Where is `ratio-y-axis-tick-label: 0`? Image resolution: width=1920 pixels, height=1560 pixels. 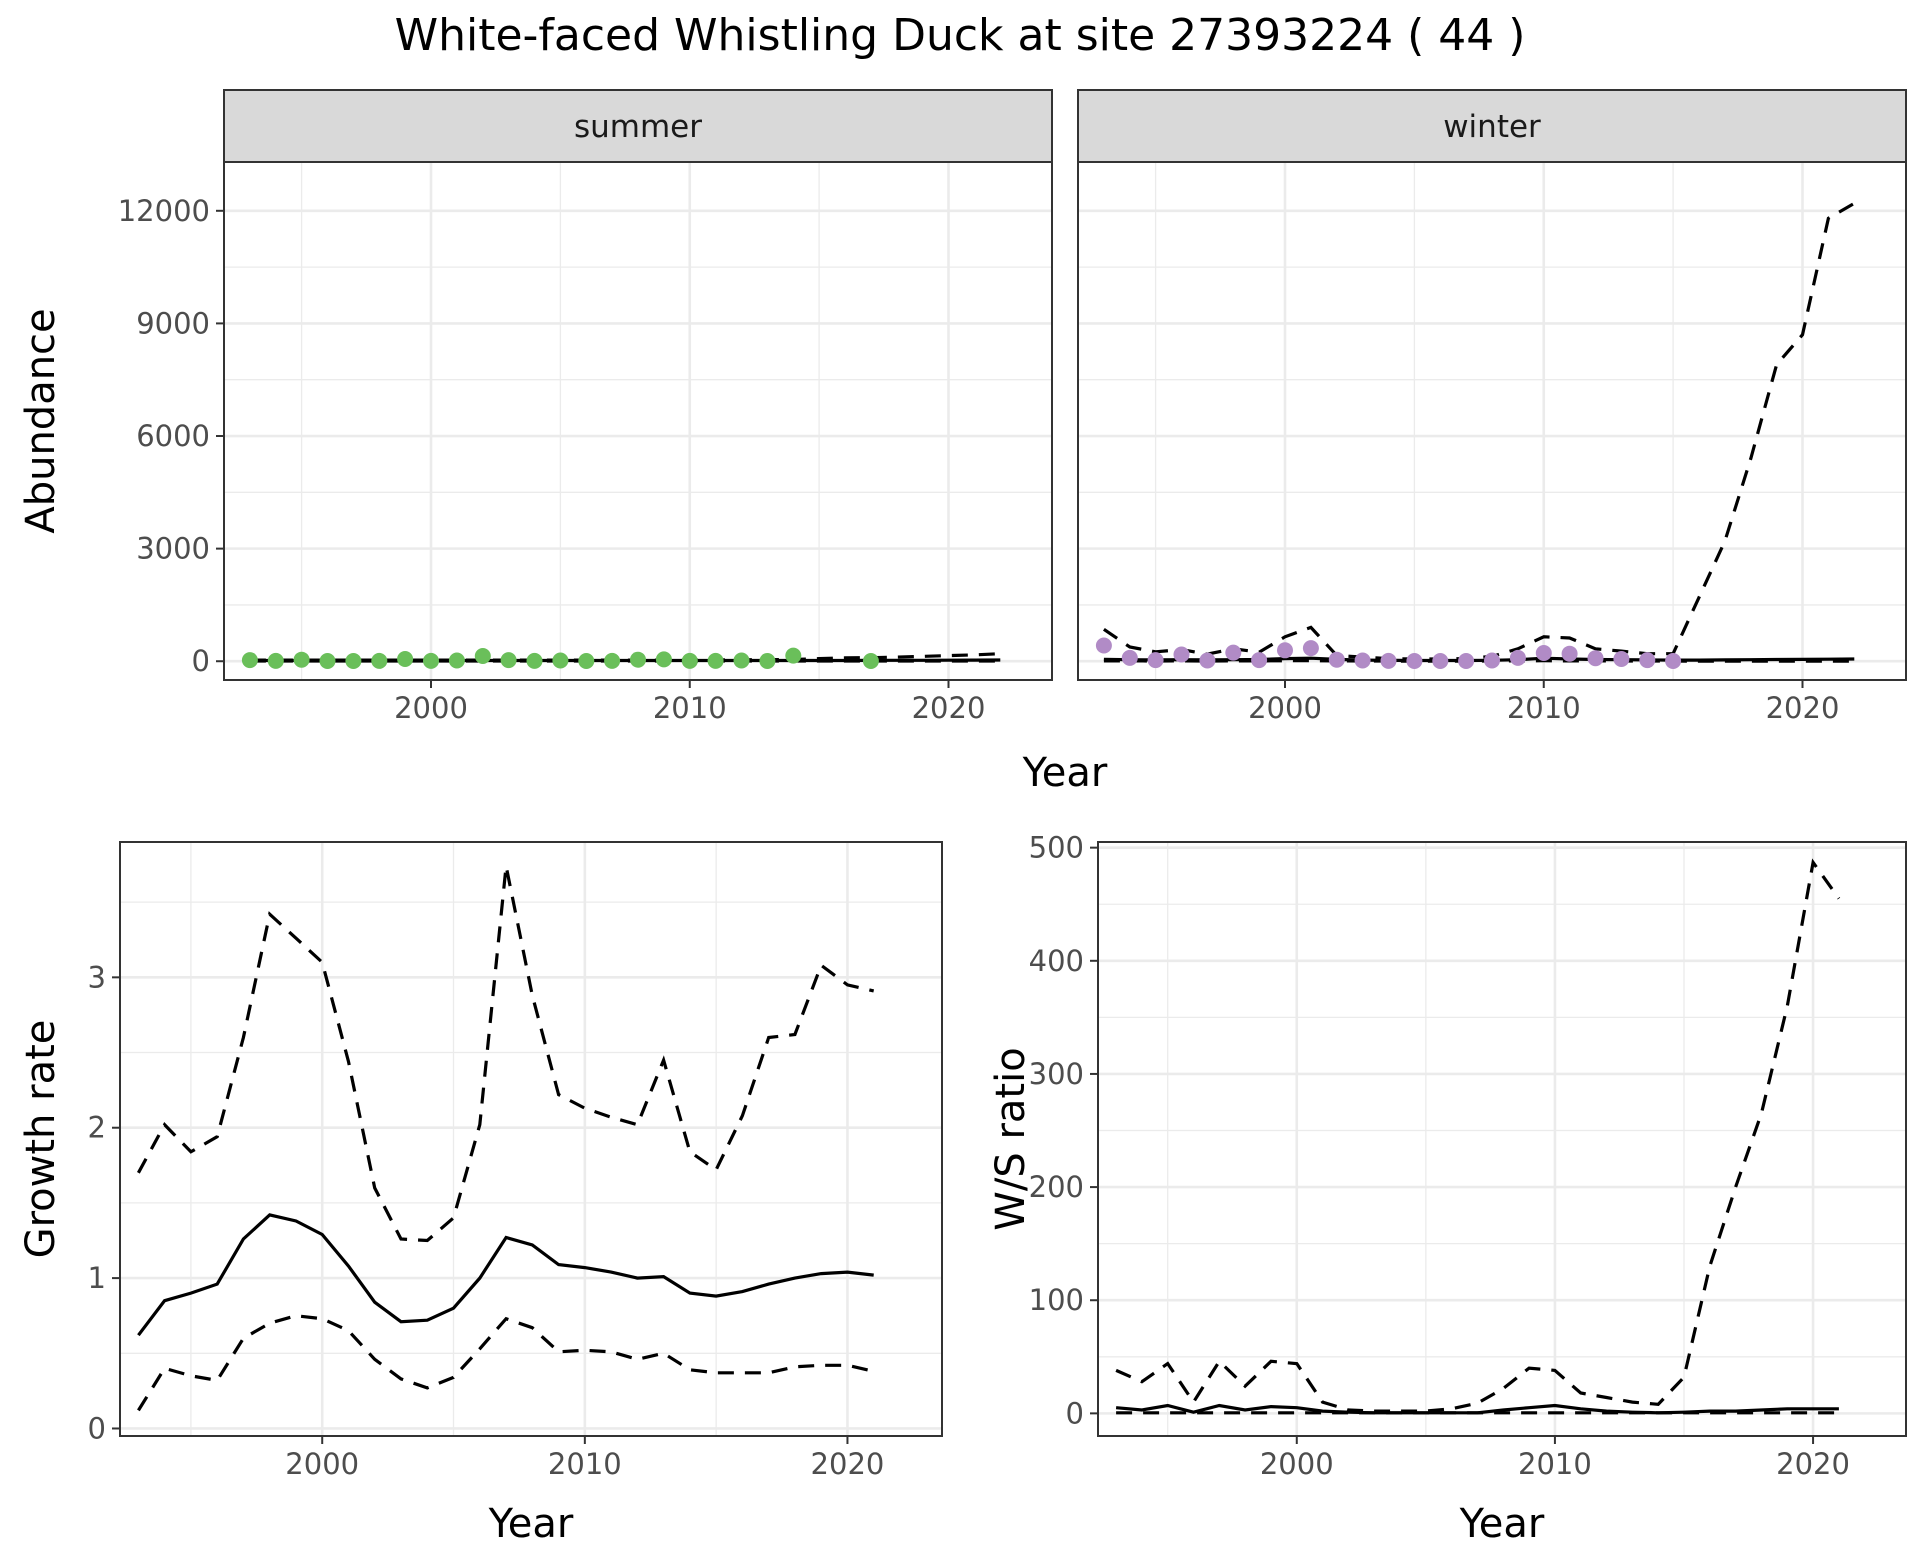 ratio-y-axis-tick-label: 0 is located at coordinates (1075, 1413).